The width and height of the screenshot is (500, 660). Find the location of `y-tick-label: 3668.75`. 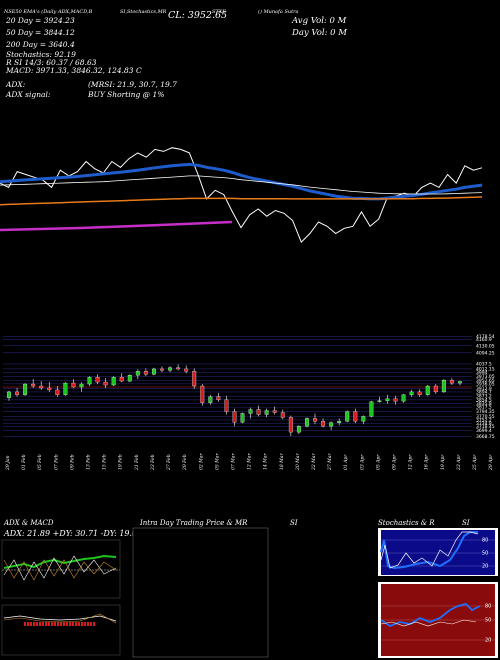

y-tick-label: 3668.75 is located at coordinates (485, 437).